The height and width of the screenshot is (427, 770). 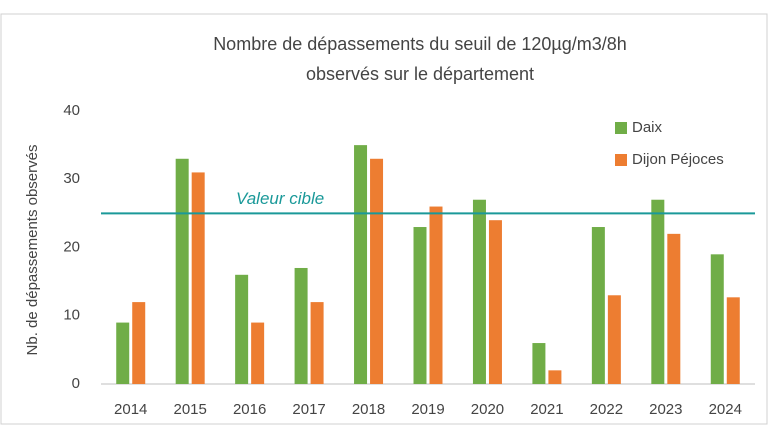 I want to click on x-tick-label: 2022, so click(x=606, y=409).